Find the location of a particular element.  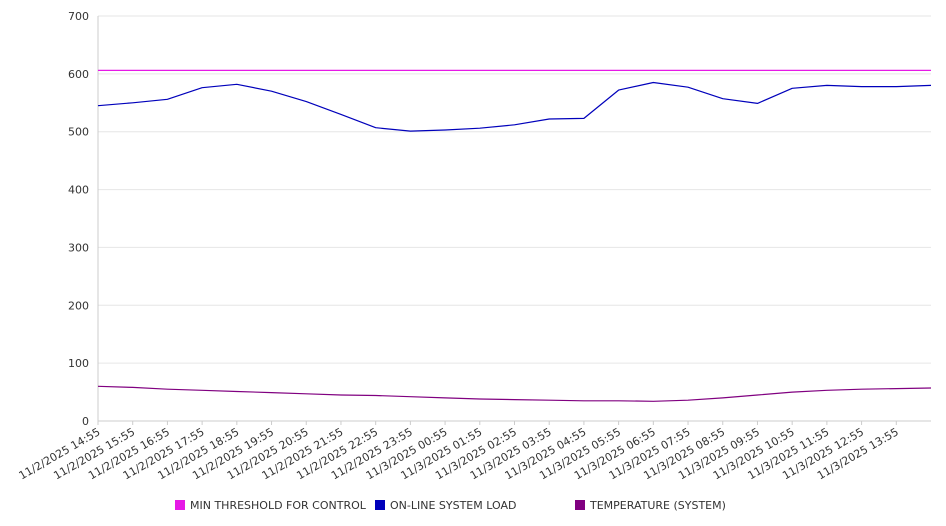

legend-item-temperature: TEMPERATURE (SYSTEM) is located at coordinates (650, 505).